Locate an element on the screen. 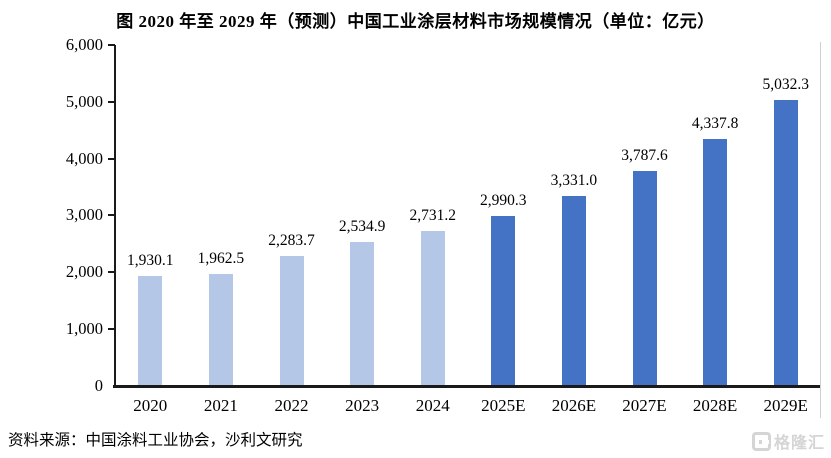 The image size is (831, 458). x-tick-label-2026E: 2026E is located at coordinates (574, 405).